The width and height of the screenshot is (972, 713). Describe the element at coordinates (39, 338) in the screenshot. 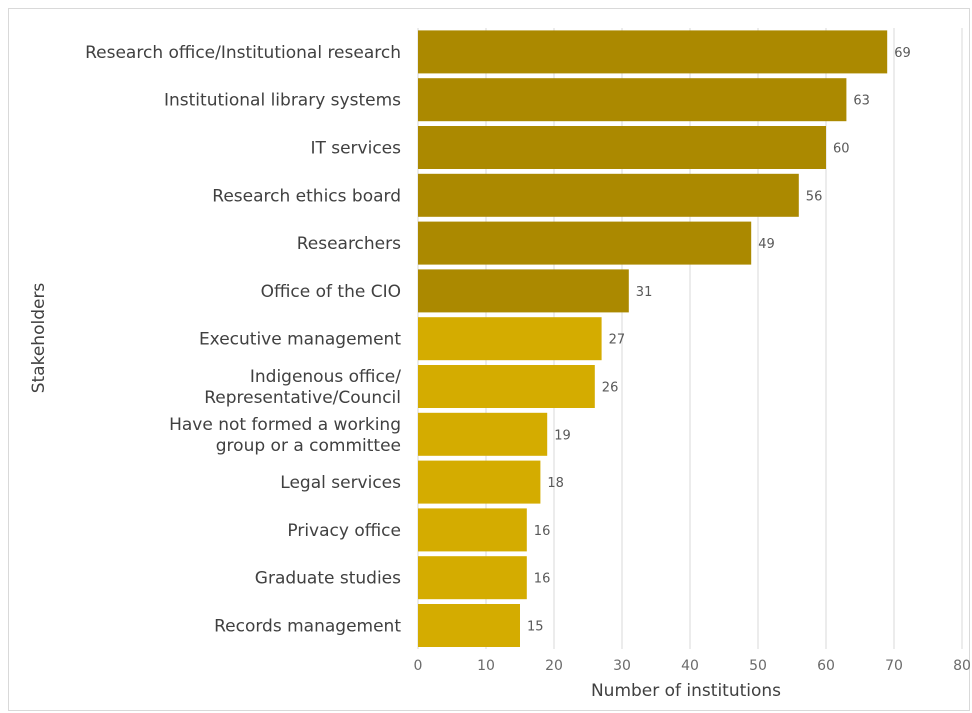

I see `y-axis-title: Stakeholders` at that location.